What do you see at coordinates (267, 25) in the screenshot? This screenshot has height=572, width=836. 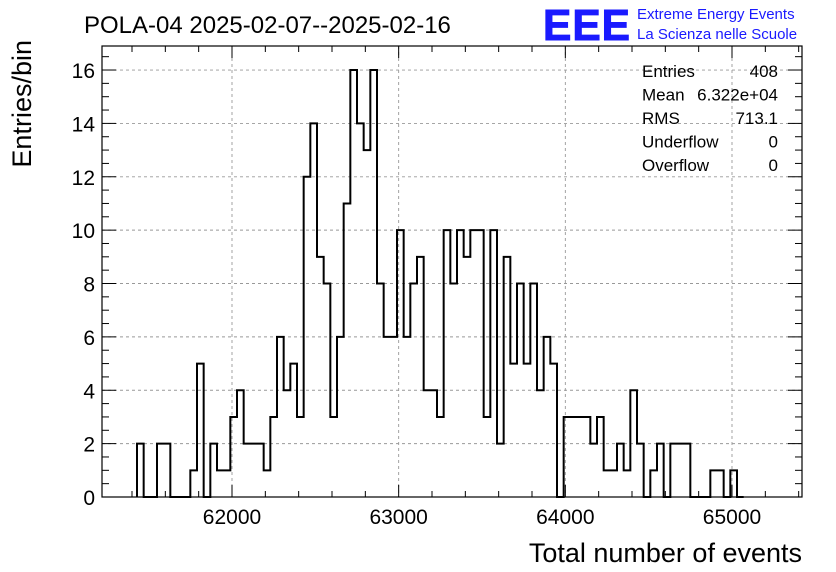 I see `chart-title: POLA-04 2025-02-07--2025-02-16` at bounding box center [267, 25].